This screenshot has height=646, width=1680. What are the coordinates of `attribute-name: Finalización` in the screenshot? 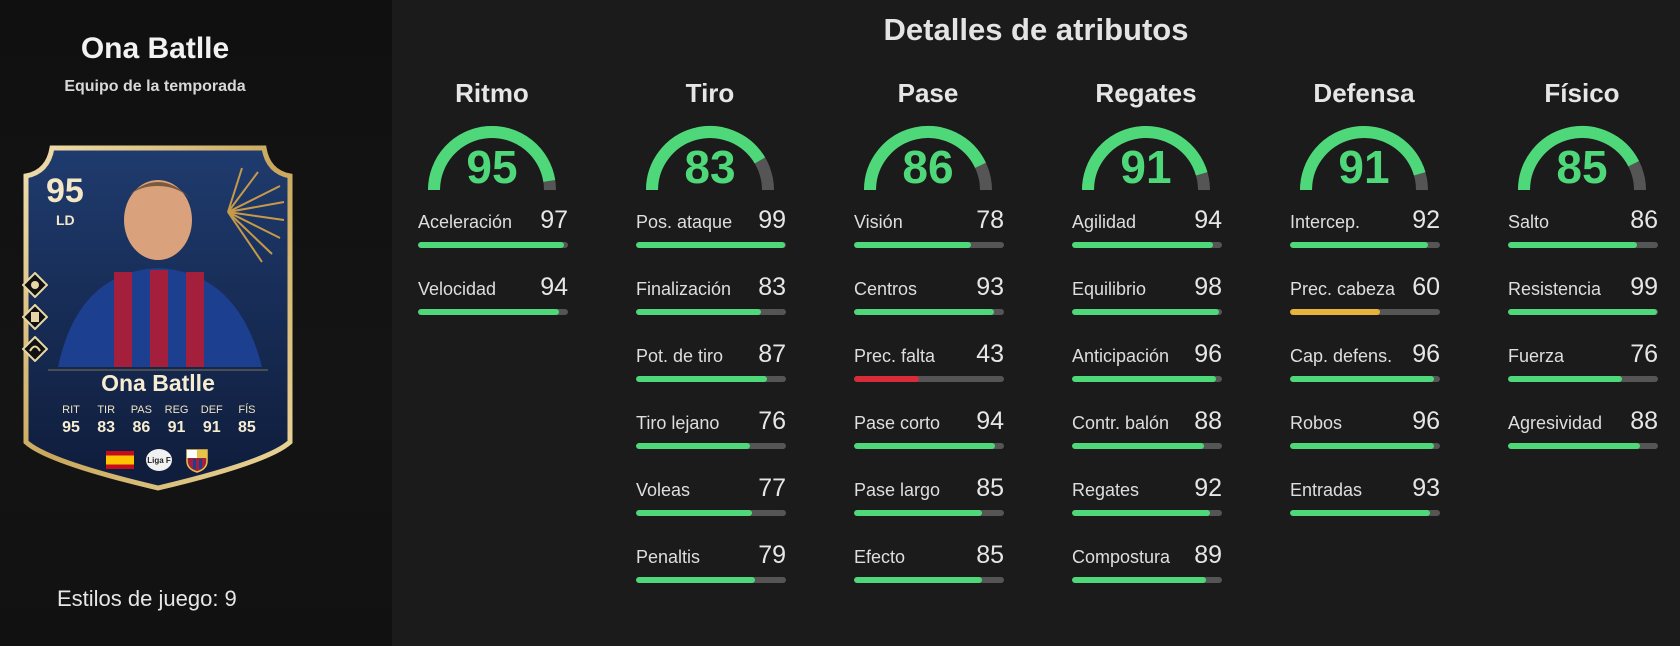 It's located at (684, 289).